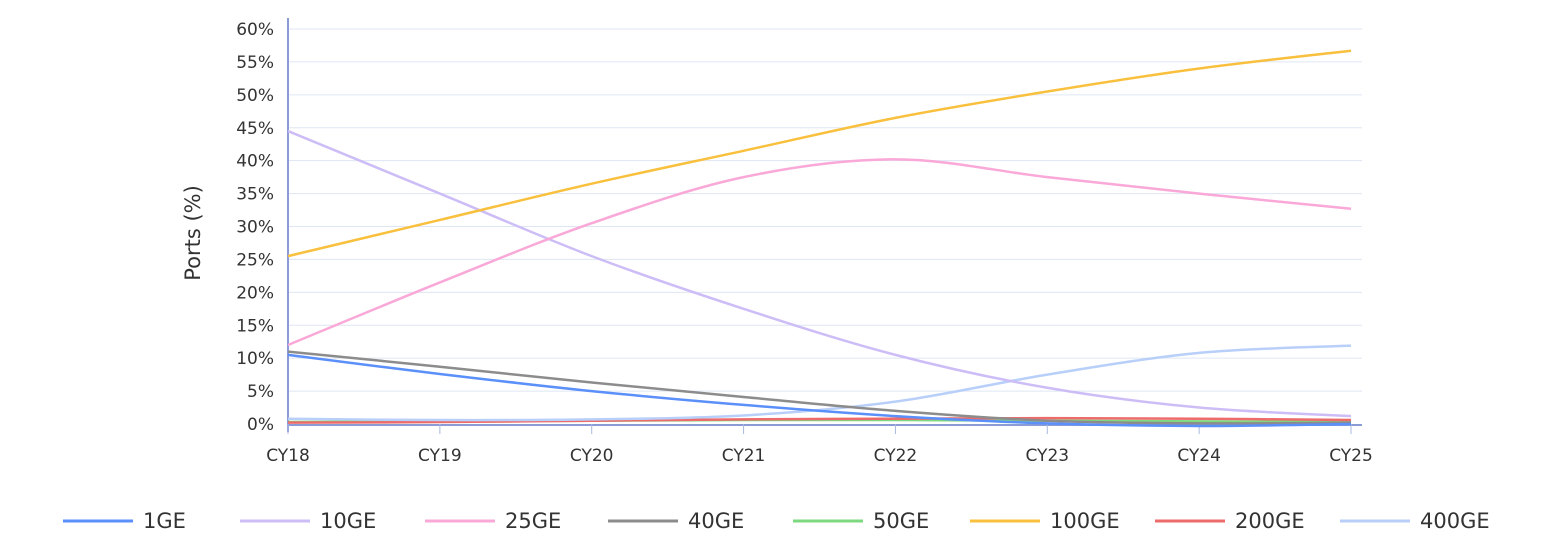 This screenshot has width=1560, height=552. I want to click on legend-label: 50GE, so click(901, 521).